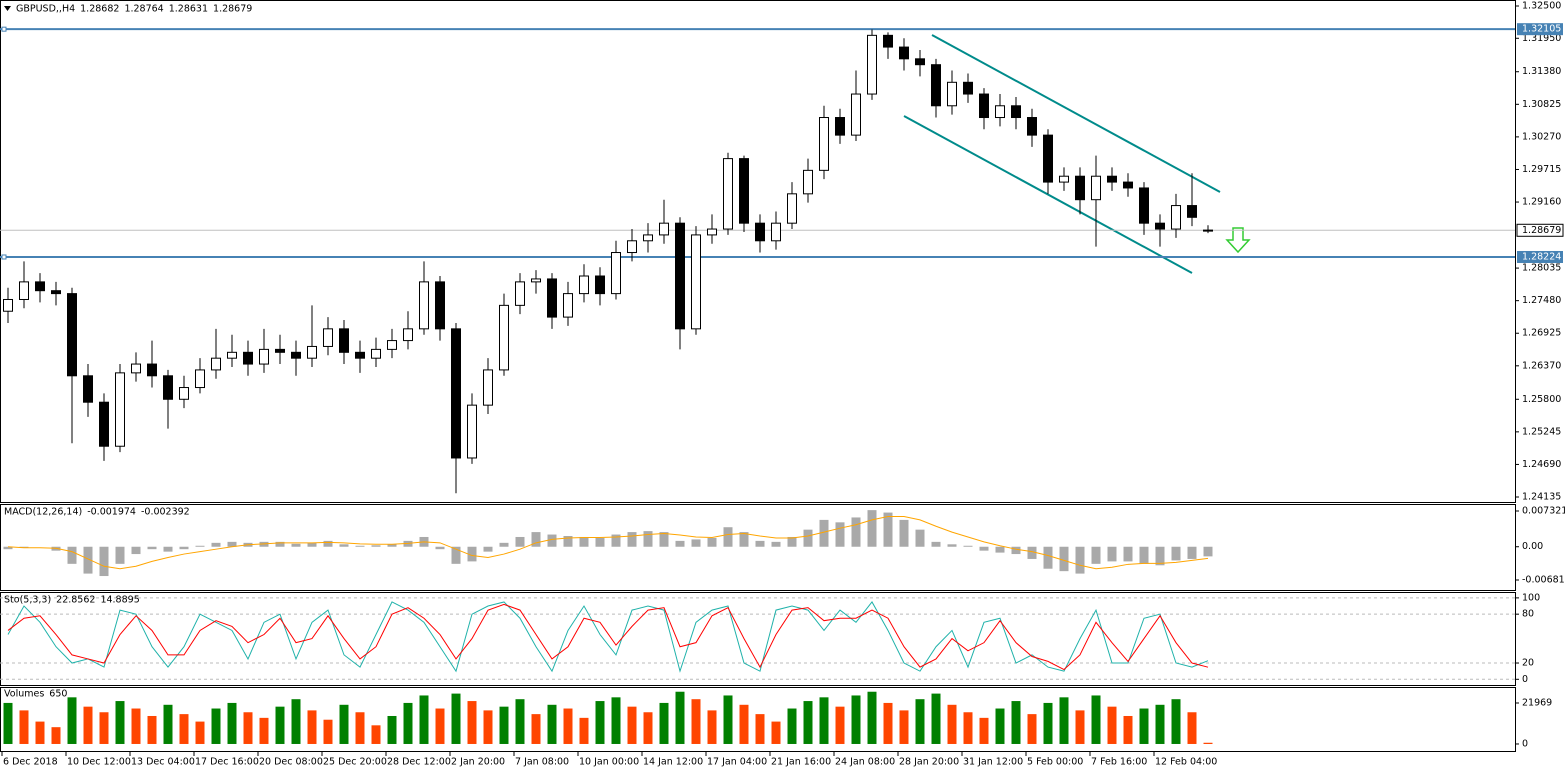 This screenshot has width=1565, height=772. What do you see at coordinates (291, 762) in the screenshot?
I see `x-tick-label: 20 Dec 08:00` at bounding box center [291, 762].